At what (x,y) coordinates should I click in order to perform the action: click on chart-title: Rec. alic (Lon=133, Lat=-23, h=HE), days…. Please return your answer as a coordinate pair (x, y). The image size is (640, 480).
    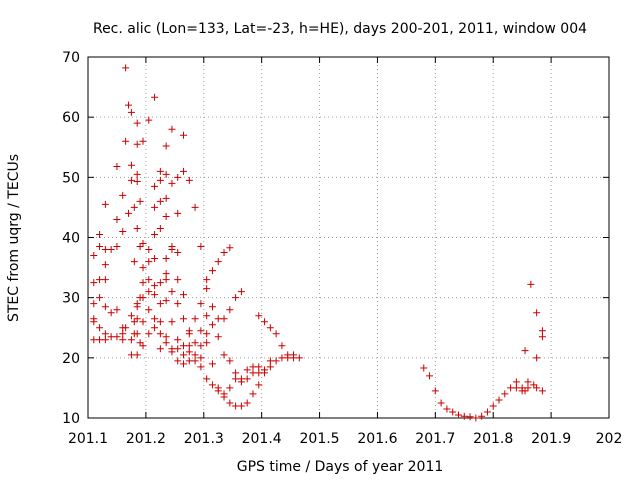
    Looking at the image, I should click on (340, 29).